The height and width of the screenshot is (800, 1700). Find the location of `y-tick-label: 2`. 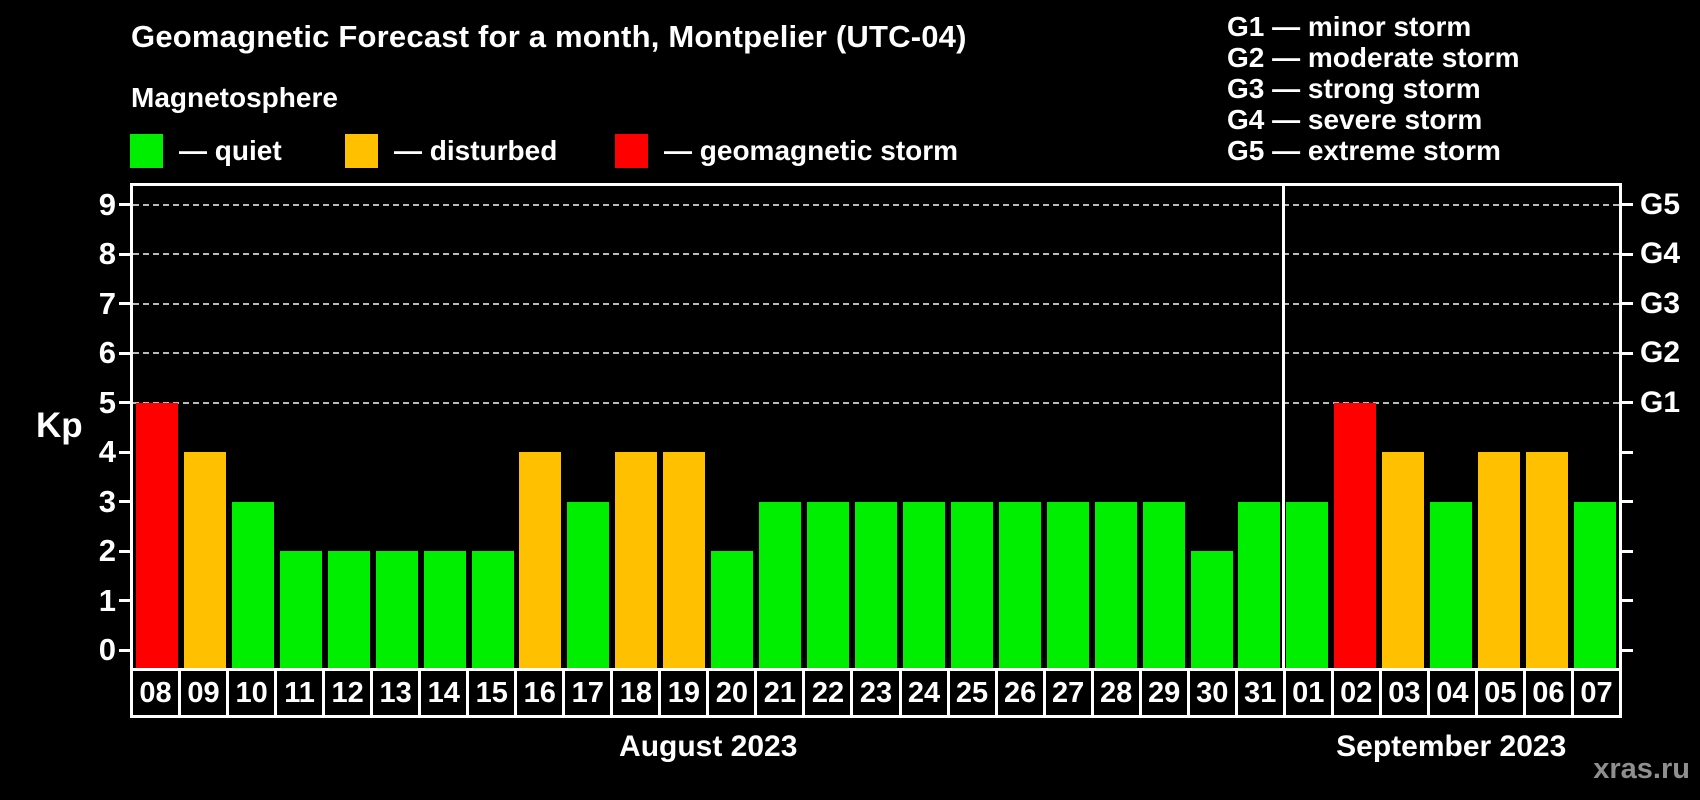

y-tick-label: 2 is located at coordinates (107, 550).